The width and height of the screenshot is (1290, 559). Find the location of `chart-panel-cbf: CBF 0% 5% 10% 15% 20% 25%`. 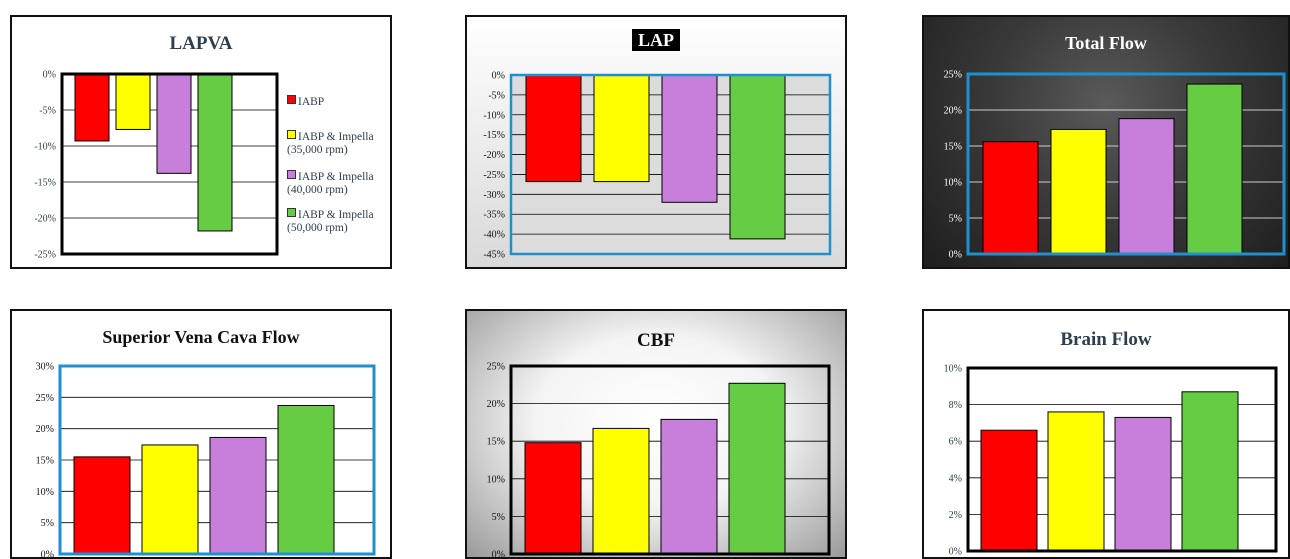

chart-panel-cbf: CBF 0% 5% 10% 15% 20% 25% is located at coordinates (656, 434).